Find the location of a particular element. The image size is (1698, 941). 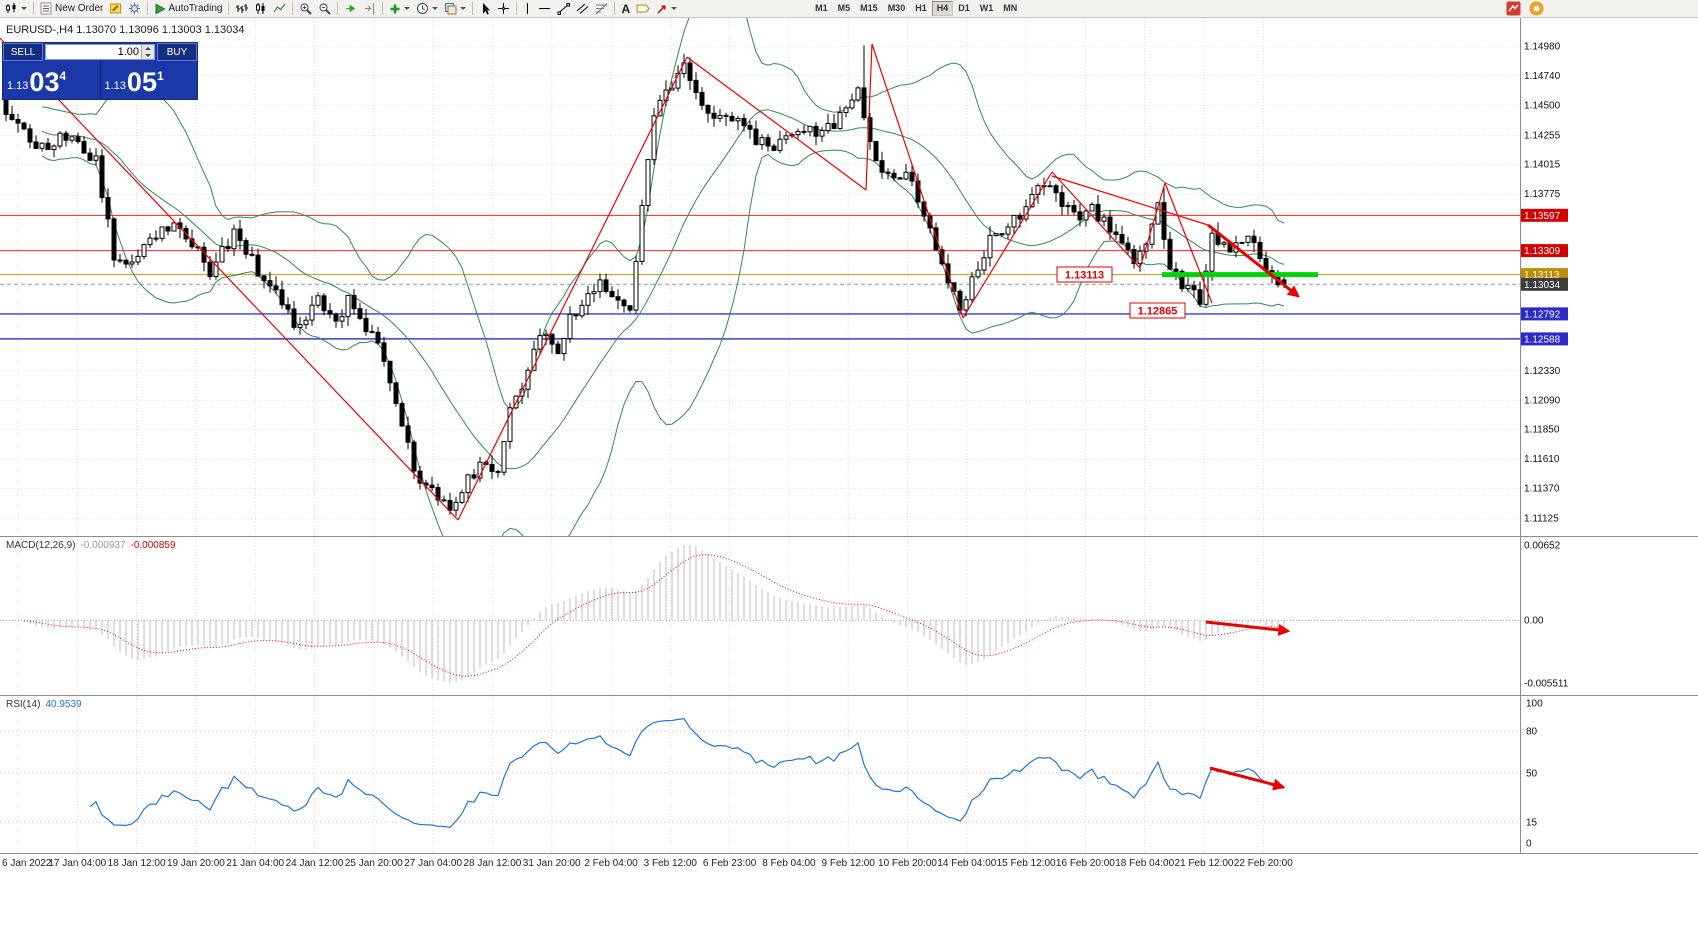

auto-scroll-button is located at coordinates (350, 9).